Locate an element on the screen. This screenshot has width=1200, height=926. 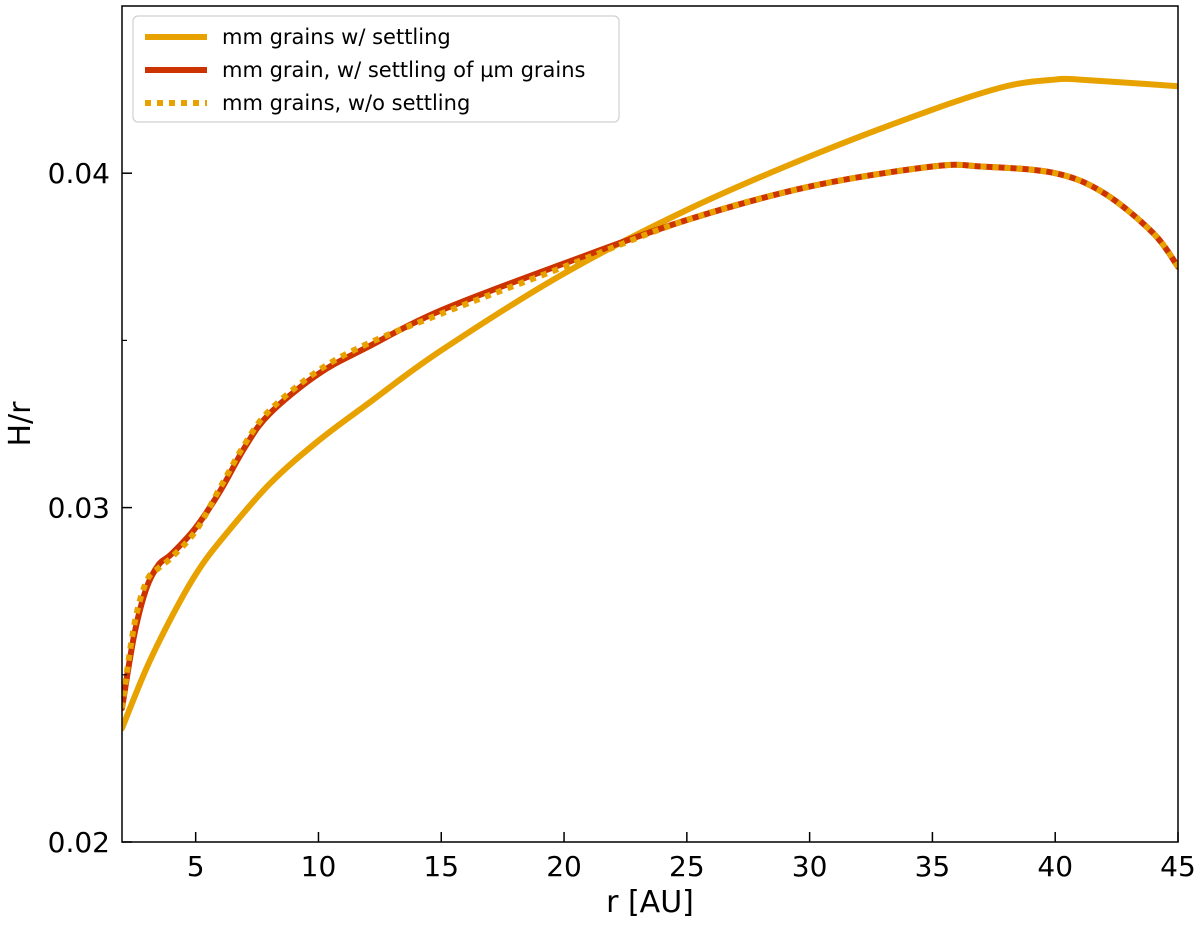
x-tick-label: 25 is located at coordinates (687, 866).